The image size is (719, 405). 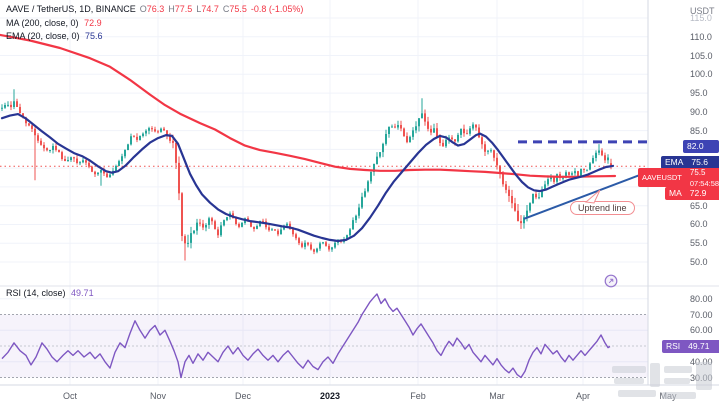 What do you see at coordinates (592, 196) in the screenshot?
I see `callout-arrow` at bounding box center [592, 196].